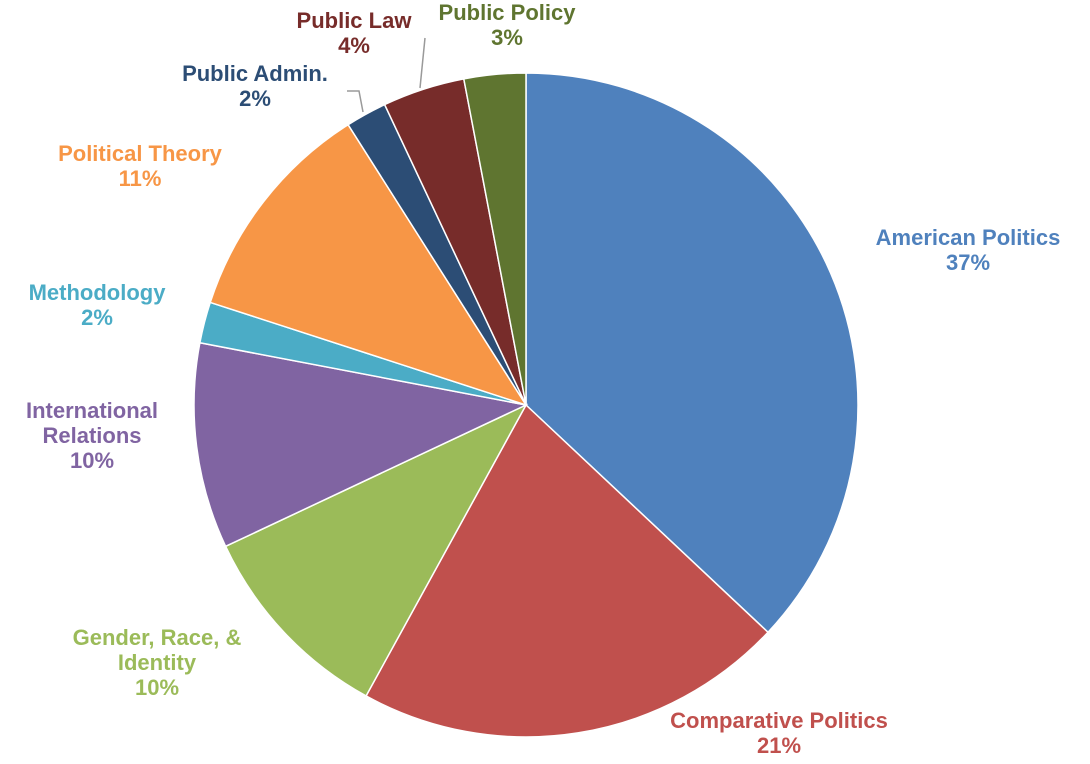  Describe the element at coordinates (494, 239) in the screenshot. I see `pie-slice-public-policy` at that location.